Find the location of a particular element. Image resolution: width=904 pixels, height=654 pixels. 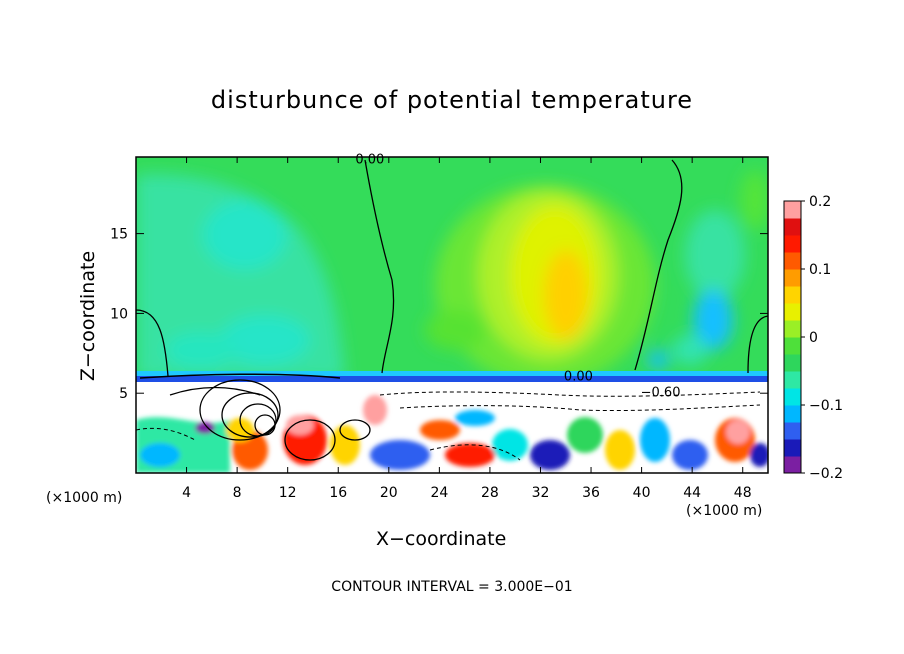

colorbar-tick-label: −0.2 is located at coordinates (826, 474).